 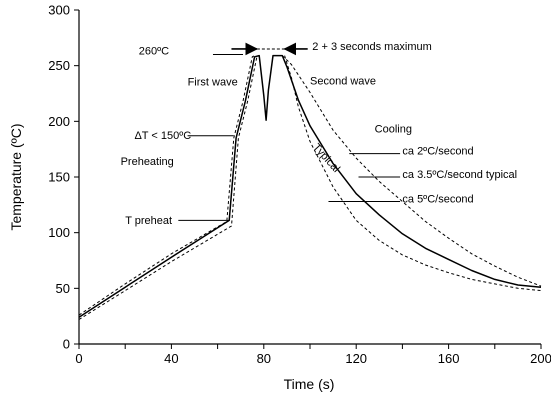 What do you see at coordinates (59, 10) in the screenshot?
I see `y-tick-label: 300` at bounding box center [59, 10].